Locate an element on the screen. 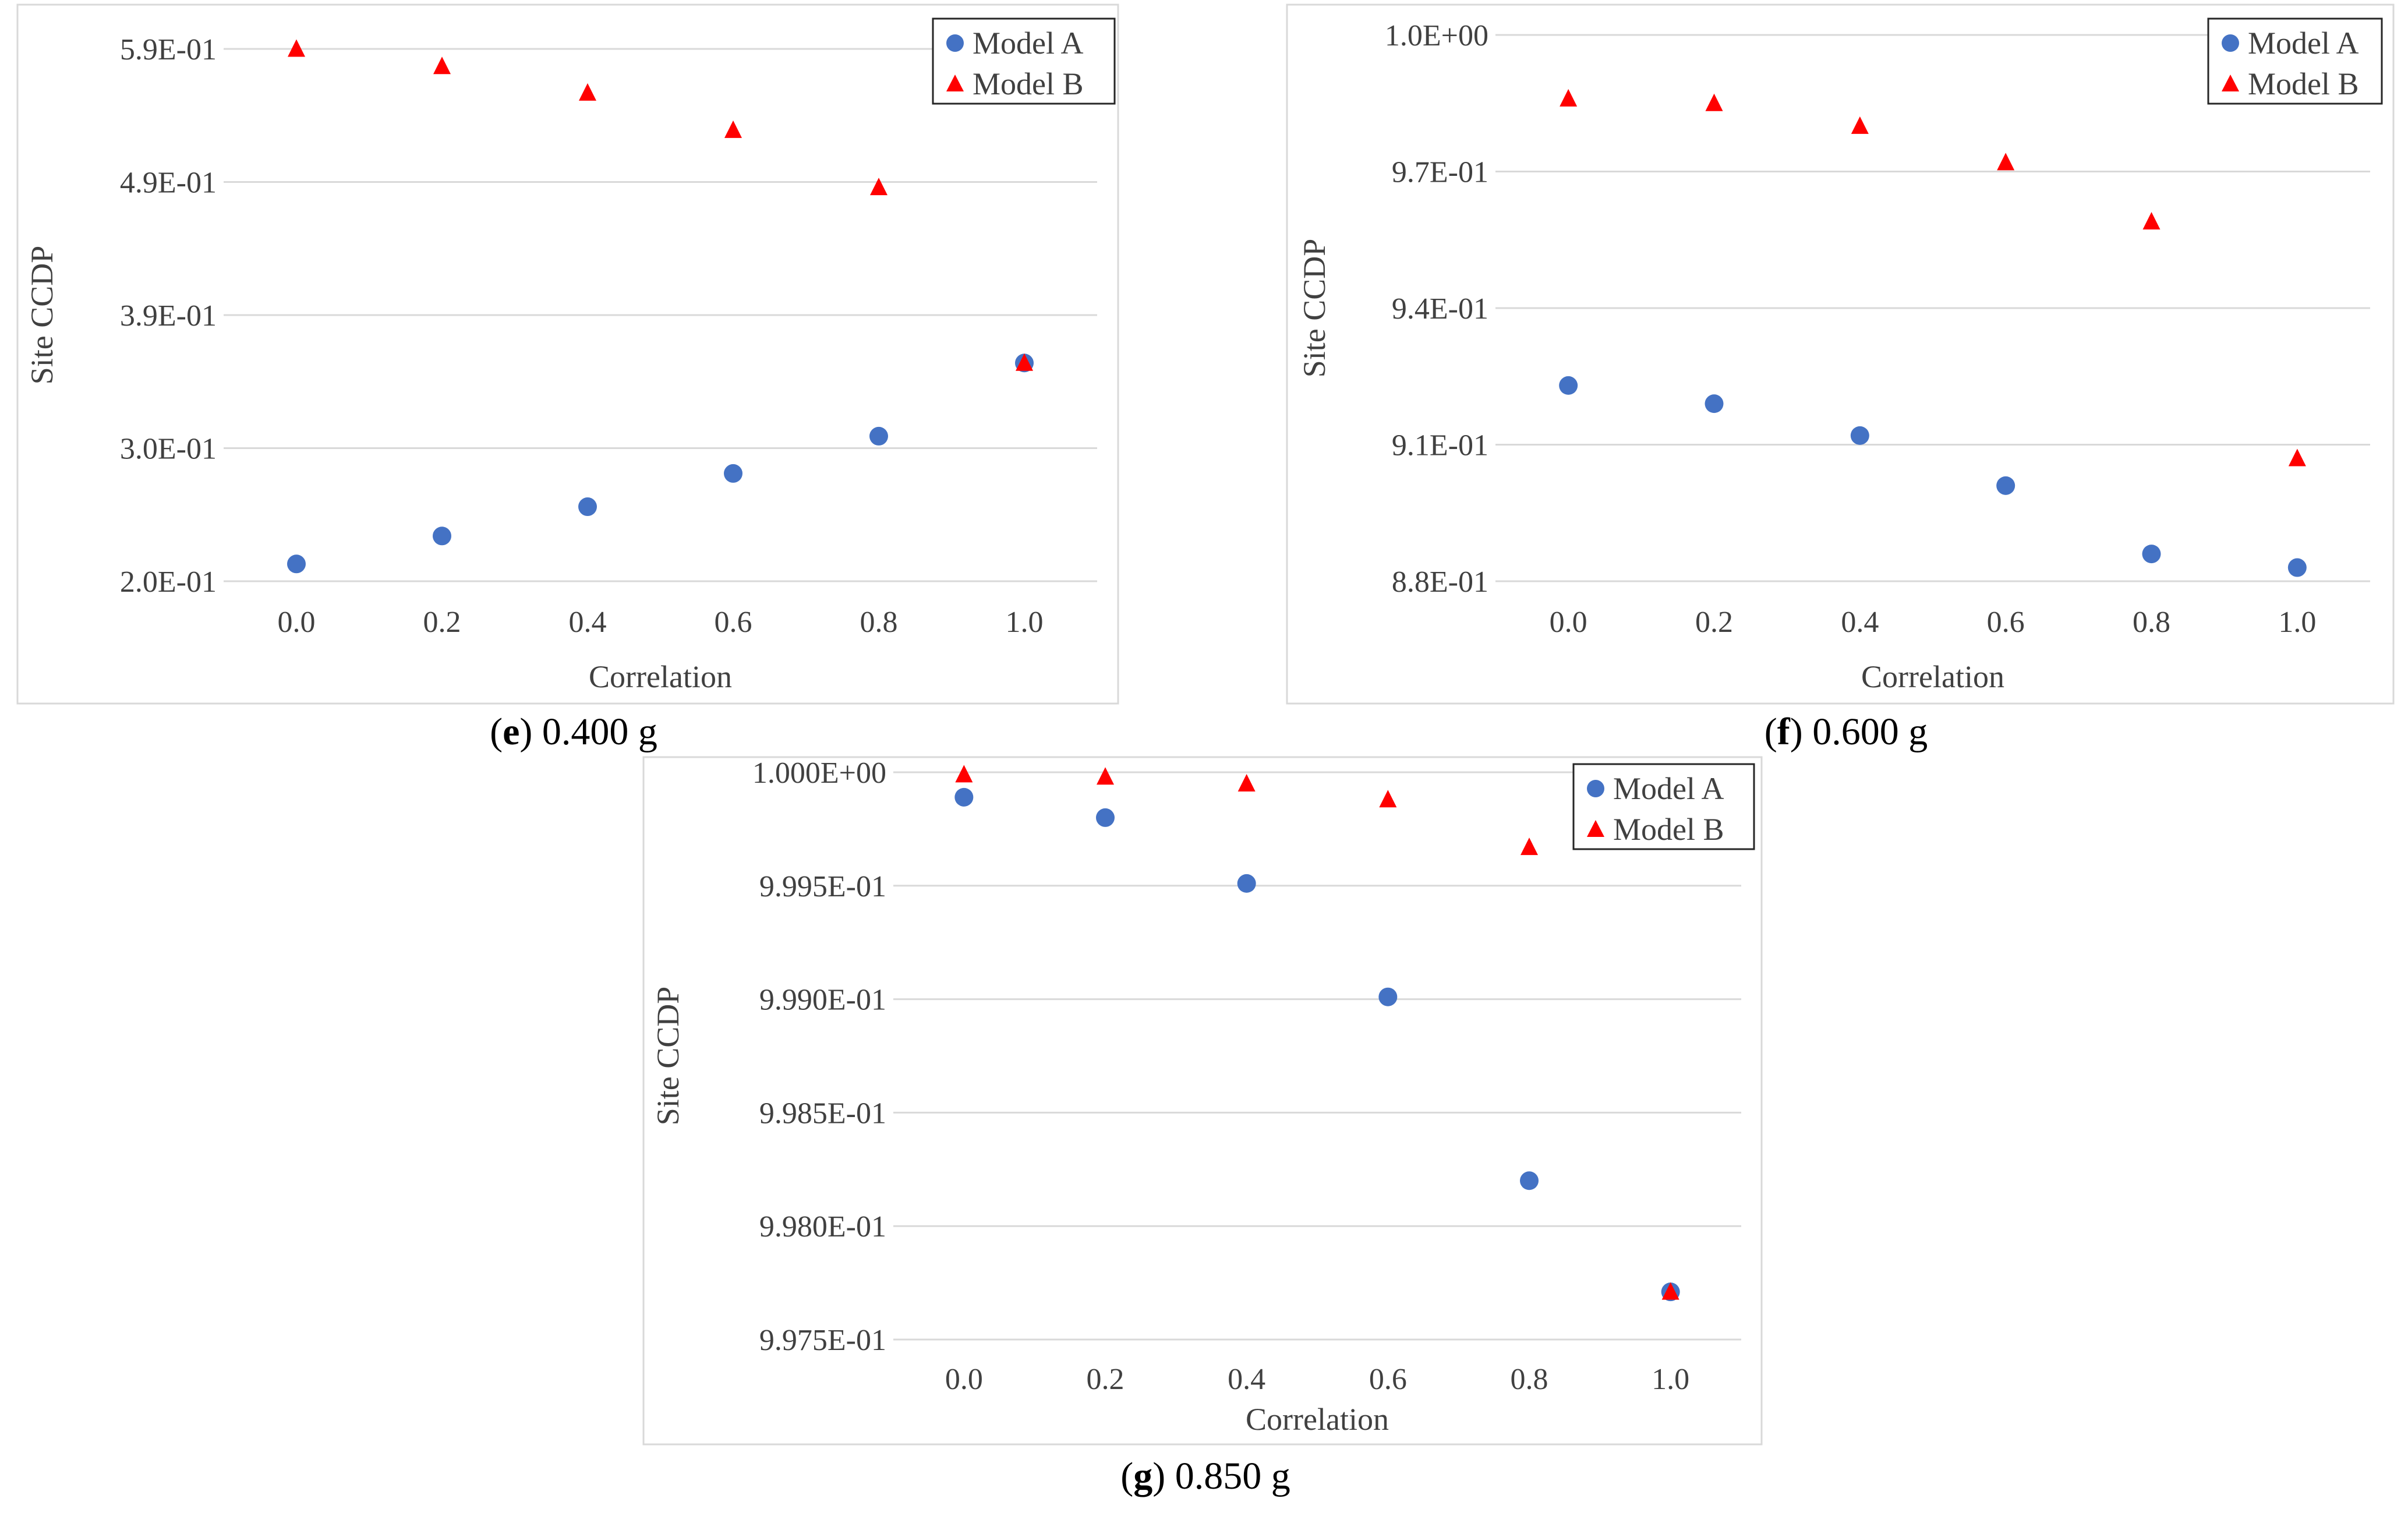  panel-caption-e: (e) 0.400 g is located at coordinates (573, 732).